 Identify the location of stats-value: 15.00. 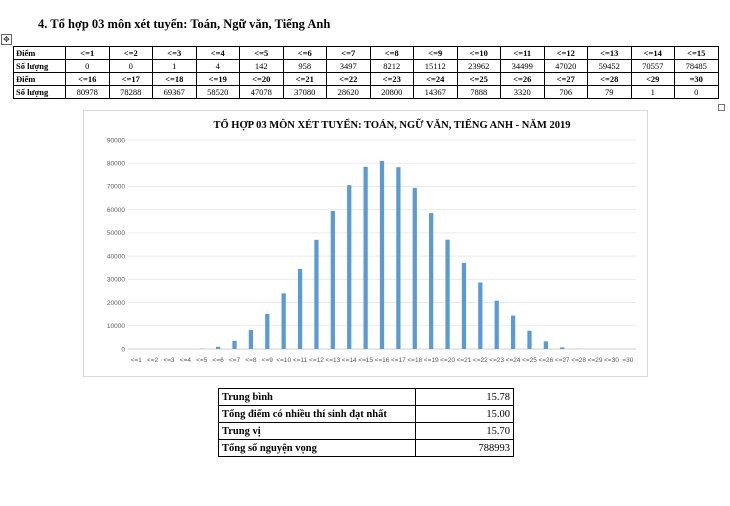
(464, 414).